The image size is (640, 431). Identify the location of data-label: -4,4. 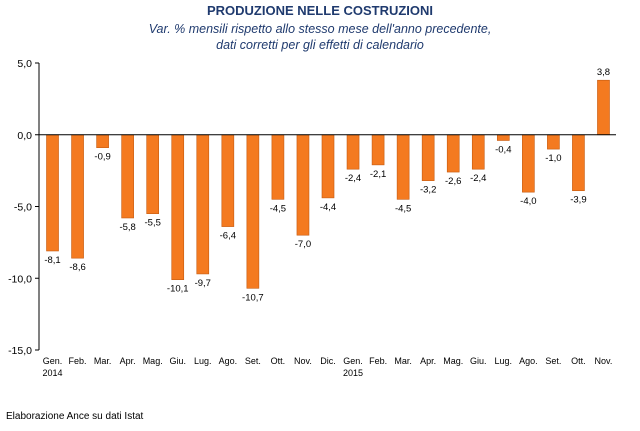
(328, 207).